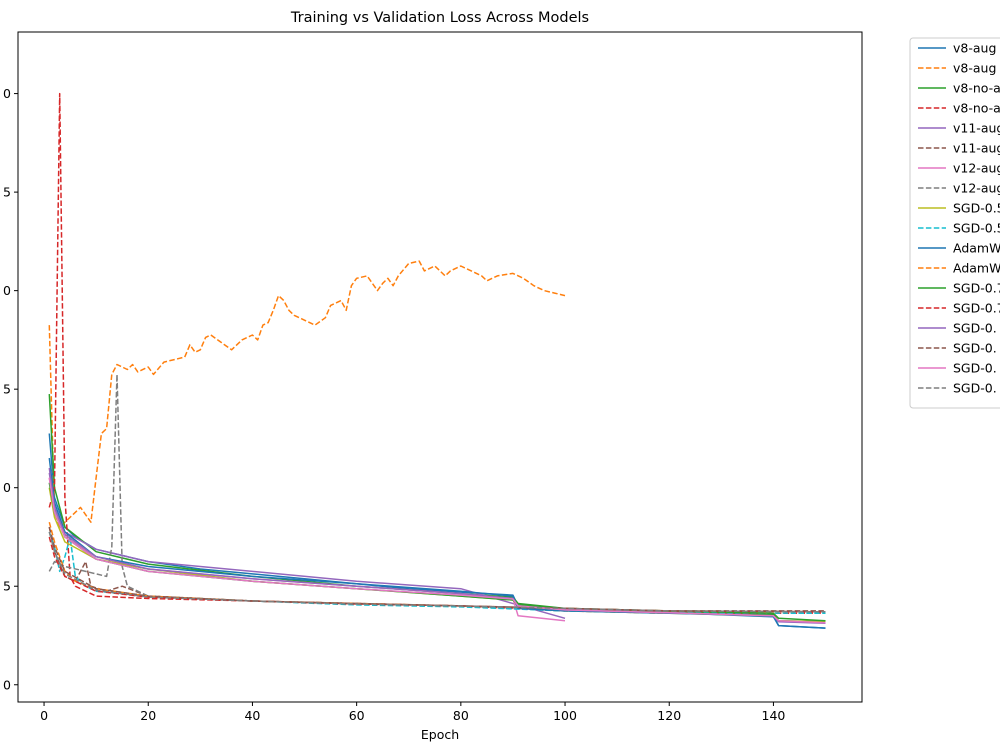 The height and width of the screenshot is (750, 1000). What do you see at coordinates (461, 715) in the screenshot?
I see `x-tick-label: 80` at bounding box center [461, 715].